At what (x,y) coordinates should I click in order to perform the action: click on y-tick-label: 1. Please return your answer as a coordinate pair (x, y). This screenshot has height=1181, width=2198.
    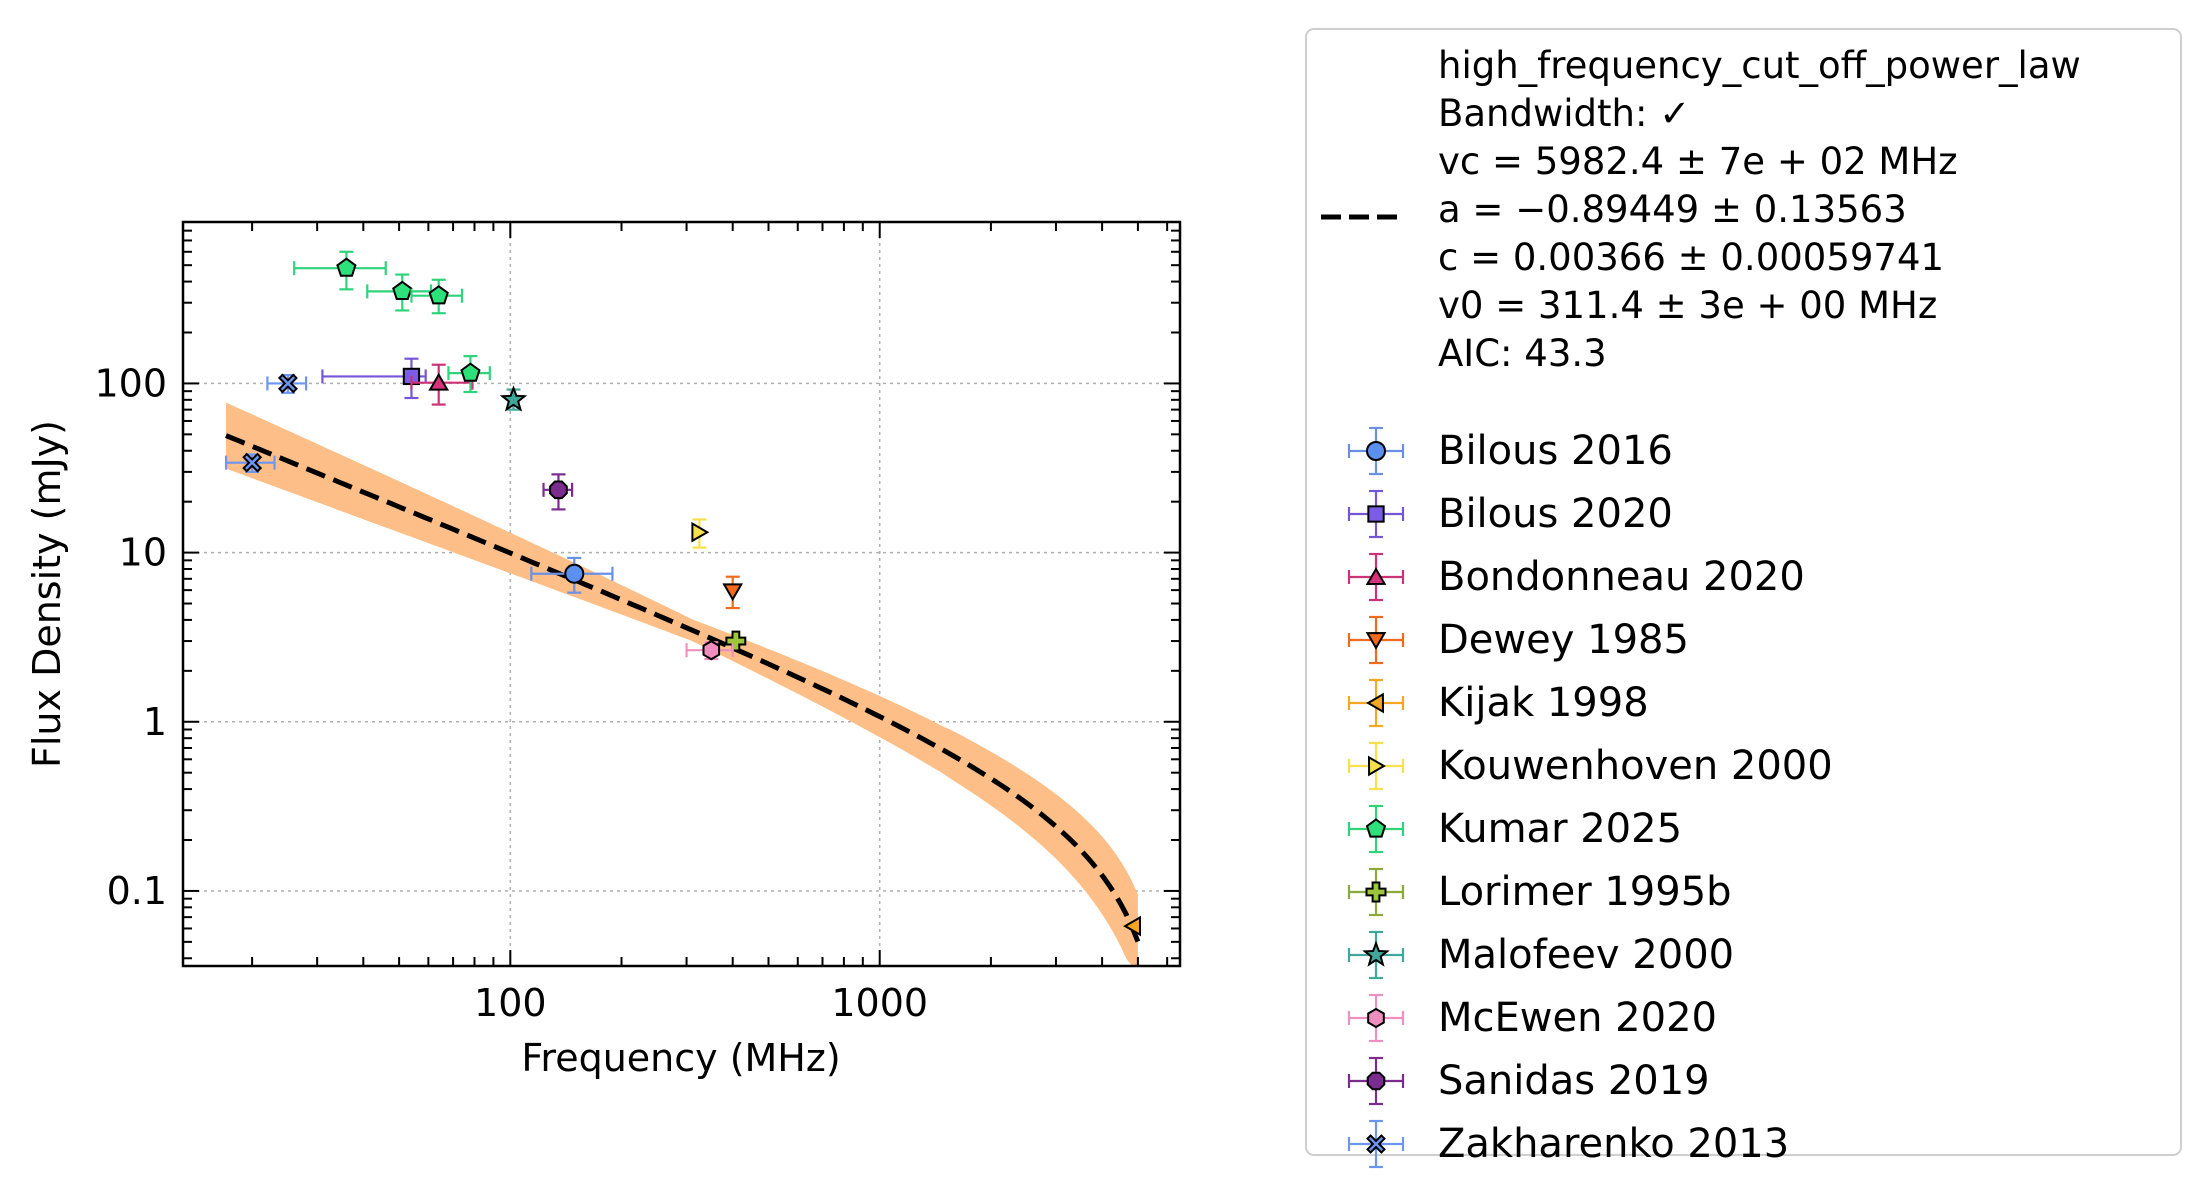
    Looking at the image, I should click on (155, 722).